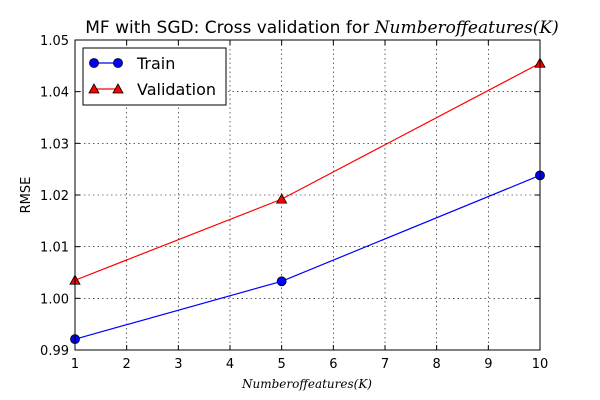 The width and height of the screenshot is (600, 400). What do you see at coordinates (333, 364) in the screenshot?
I see `x-tick-label: 6` at bounding box center [333, 364].